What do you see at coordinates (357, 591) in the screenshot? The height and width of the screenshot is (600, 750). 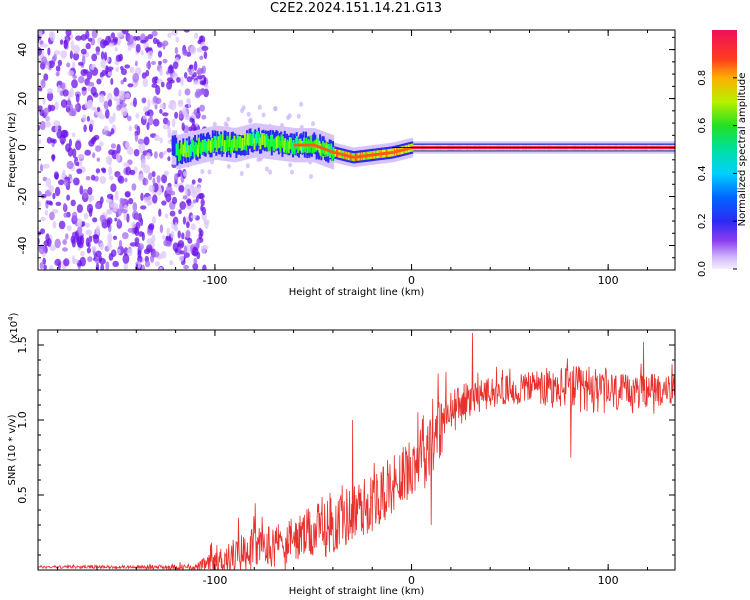 I see `line-x-axis-label: Height of straight line (km)` at bounding box center [357, 591].